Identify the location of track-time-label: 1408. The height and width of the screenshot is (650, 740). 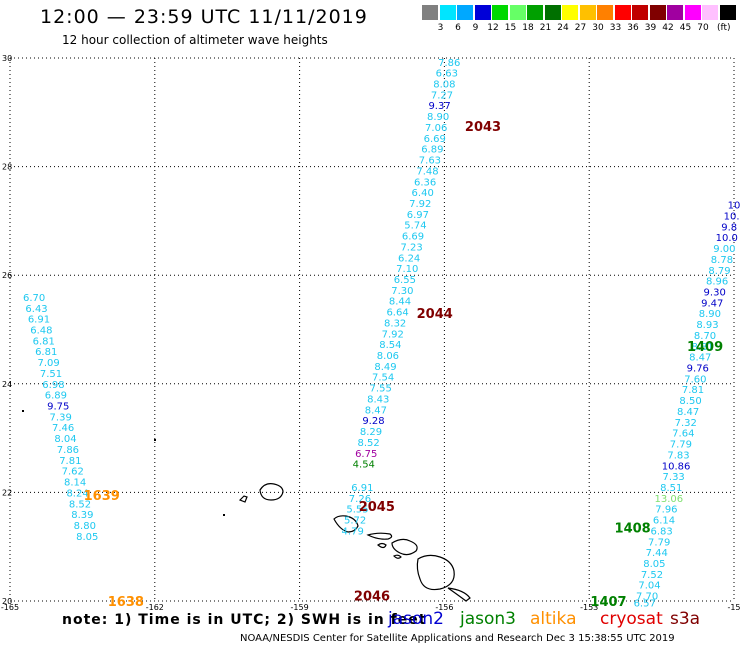
(633, 529).